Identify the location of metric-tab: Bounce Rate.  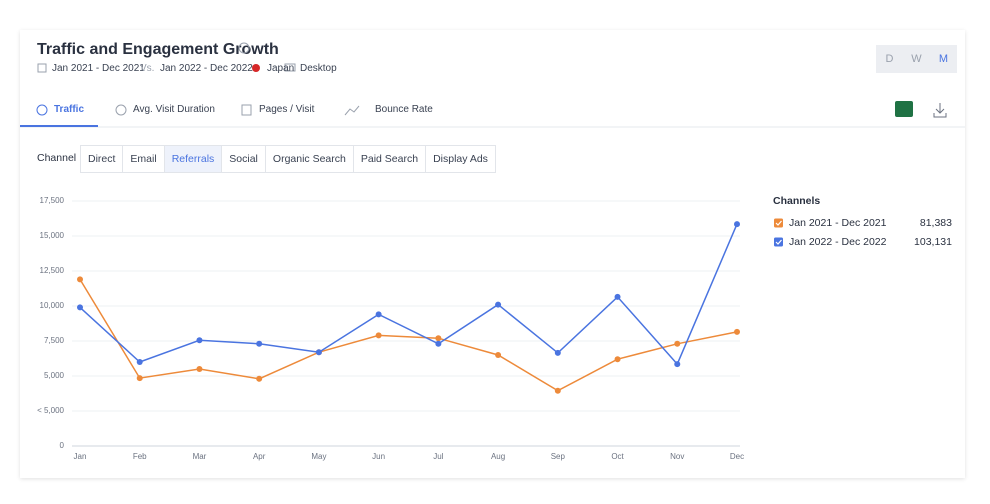
(404, 109).